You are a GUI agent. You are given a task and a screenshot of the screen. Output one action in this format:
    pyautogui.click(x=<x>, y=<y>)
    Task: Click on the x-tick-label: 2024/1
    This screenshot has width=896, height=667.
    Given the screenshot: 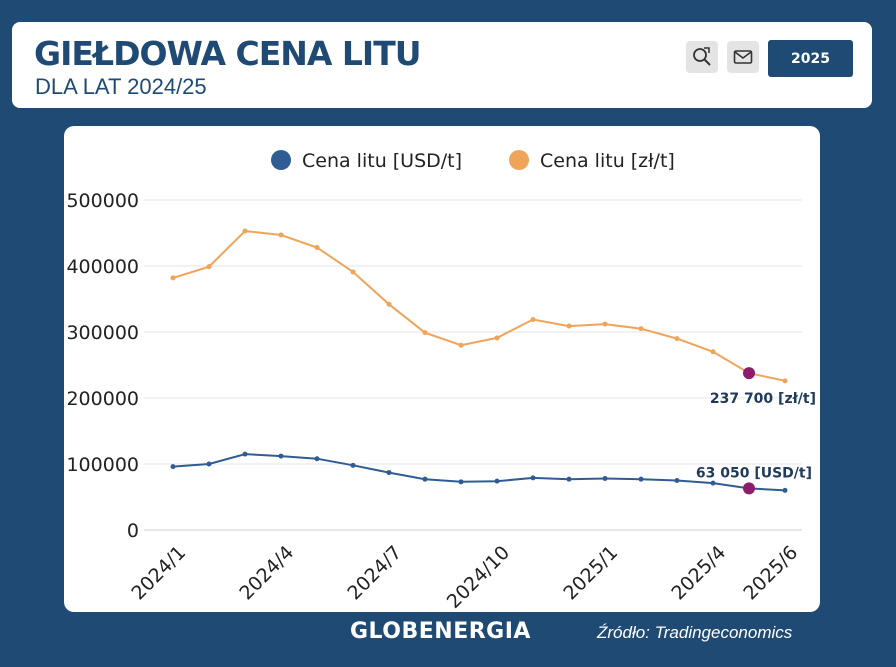 What is the action you would take?
    pyautogui.click(x=158, y=573)
    